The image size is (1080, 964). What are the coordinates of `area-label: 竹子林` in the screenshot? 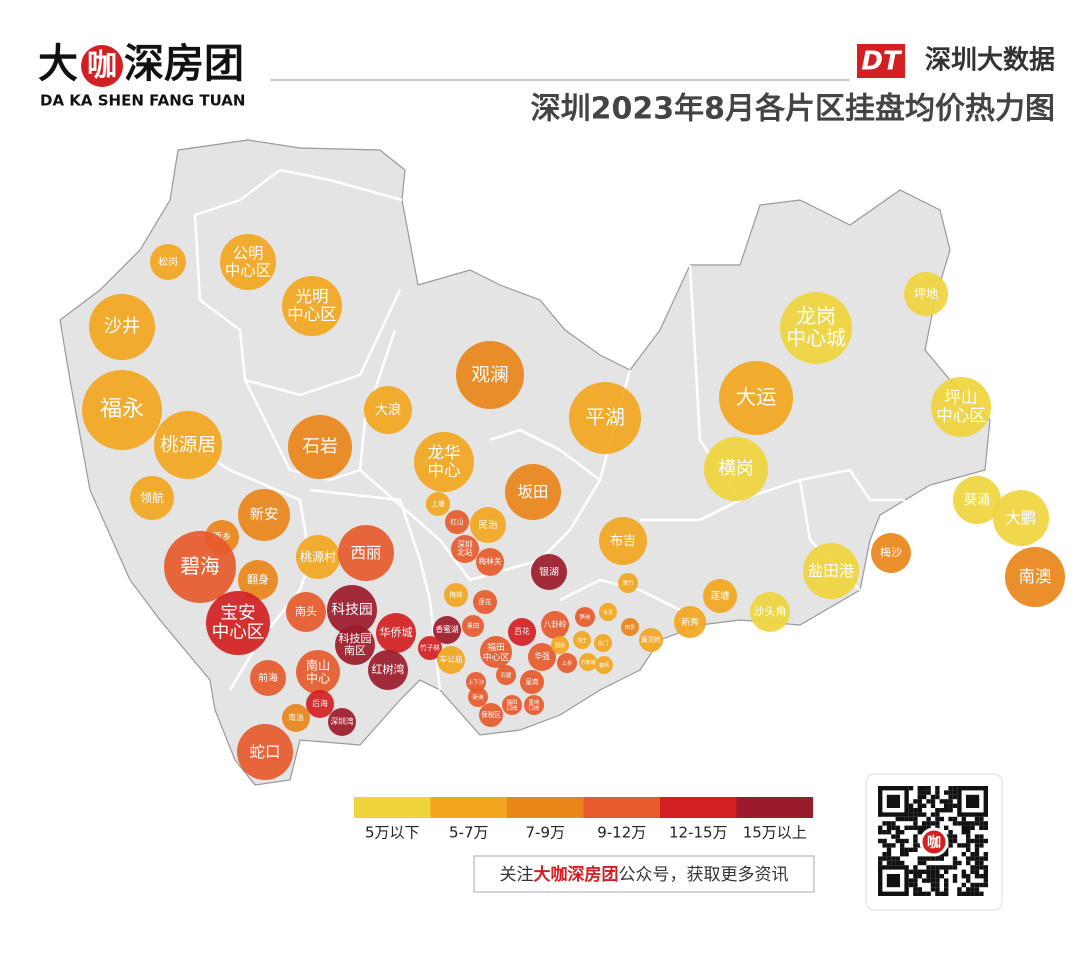 It's located at (430, 647).